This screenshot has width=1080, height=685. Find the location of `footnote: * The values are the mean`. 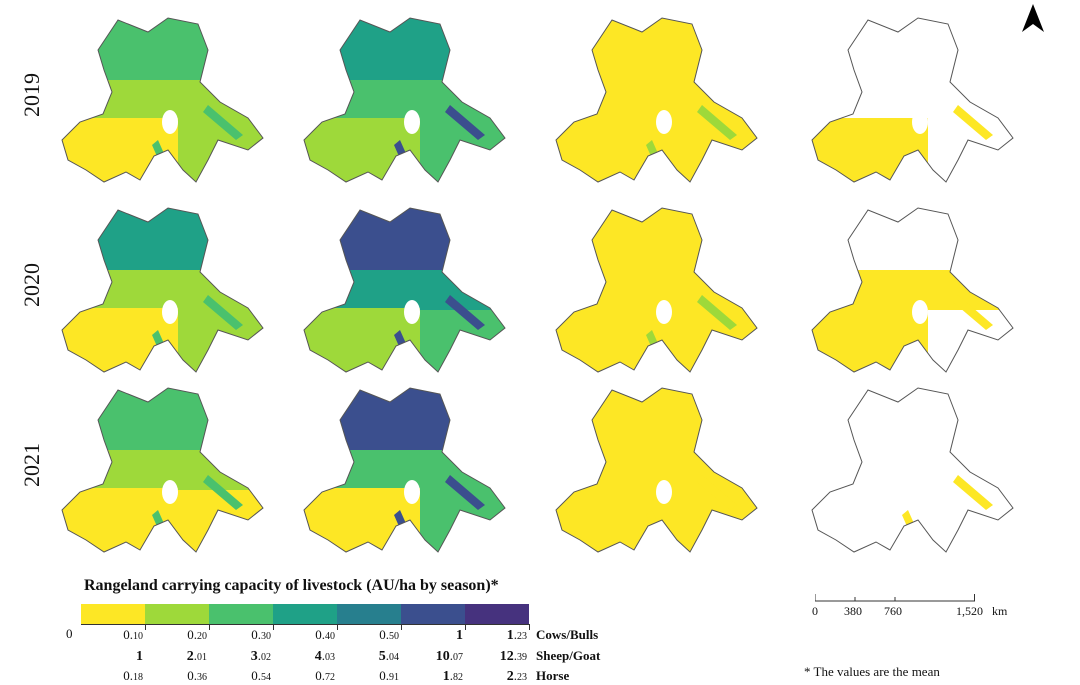

footnote: * The values are the mean is located at coordinates (872, 671).